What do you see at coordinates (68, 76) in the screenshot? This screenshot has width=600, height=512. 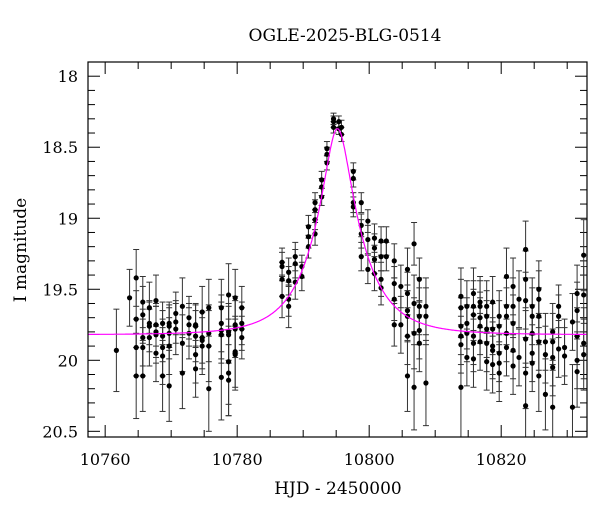 I see `y-tick-label: 18` at bounding box center [68, 76].